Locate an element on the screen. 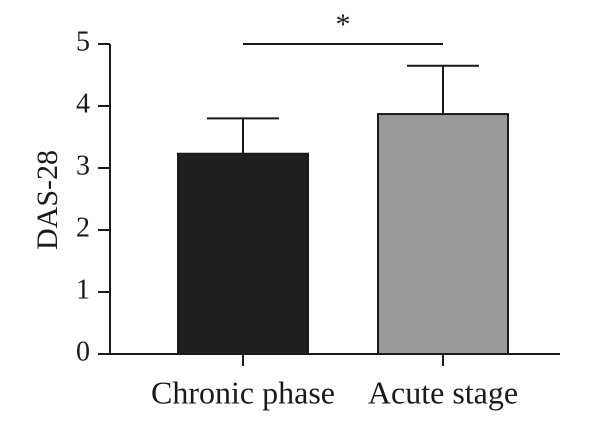  y-tick-label-2: 2 is located at coordinates (83, 227).